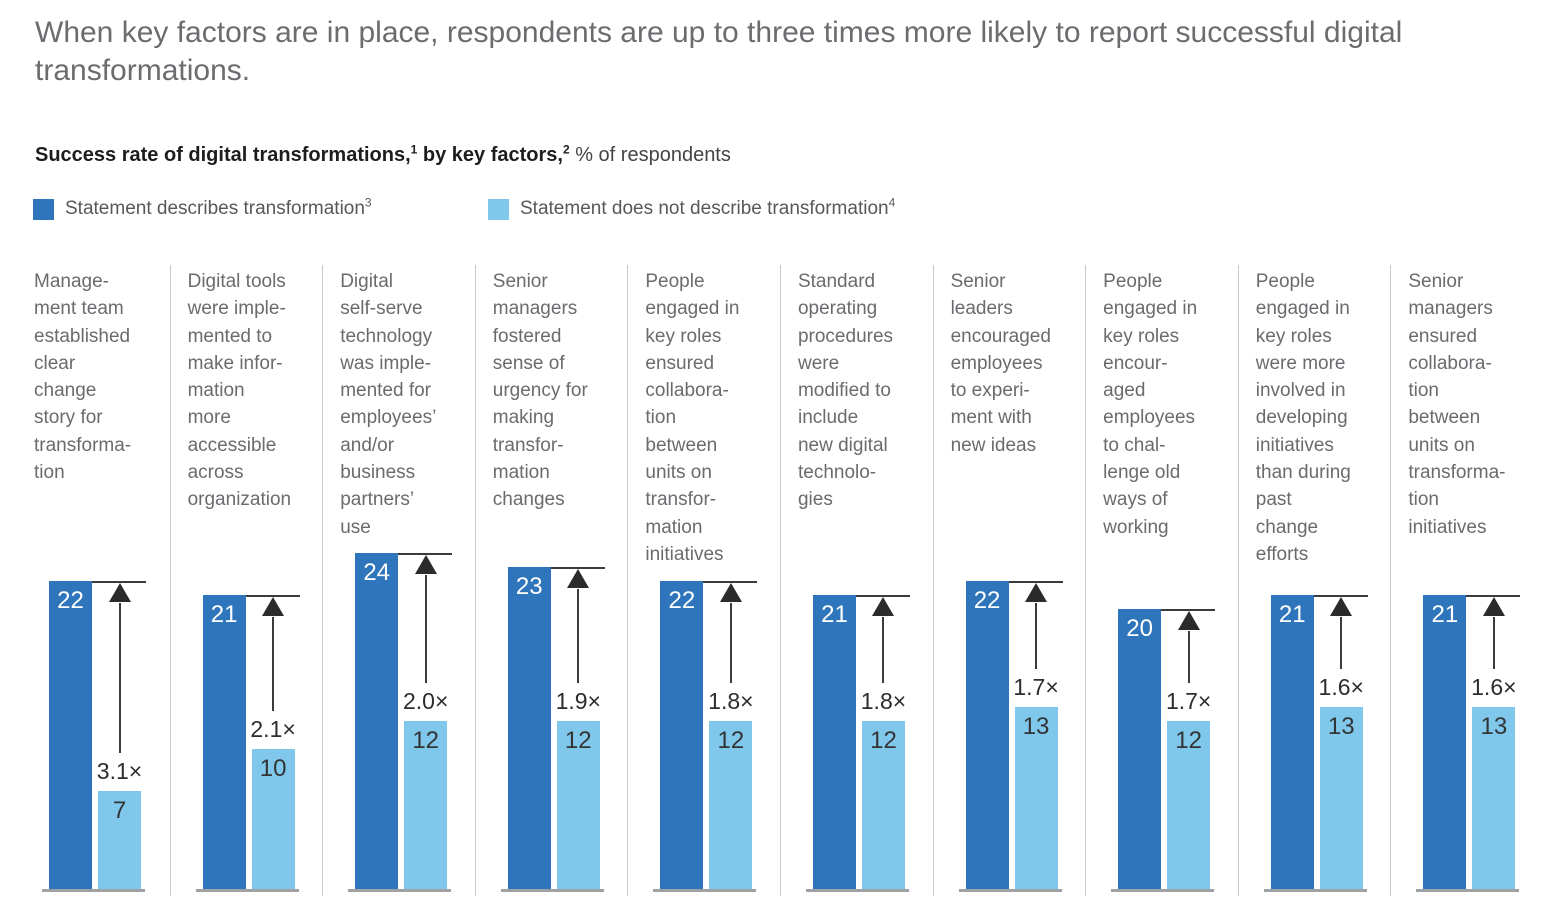 The image size is (1564, 918). What do you see at coordinates (566, 149) in the screenshot?
I see `footnote-marker-2: 2` at bounding box center [566, 149].